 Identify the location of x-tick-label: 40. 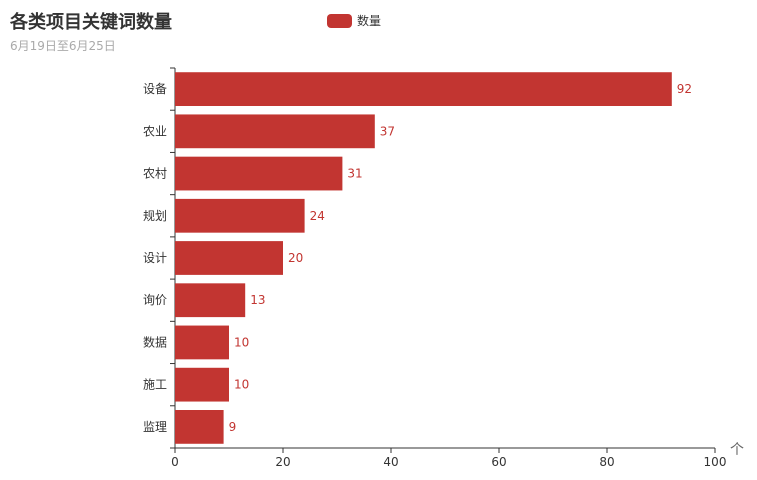
(390, 462).